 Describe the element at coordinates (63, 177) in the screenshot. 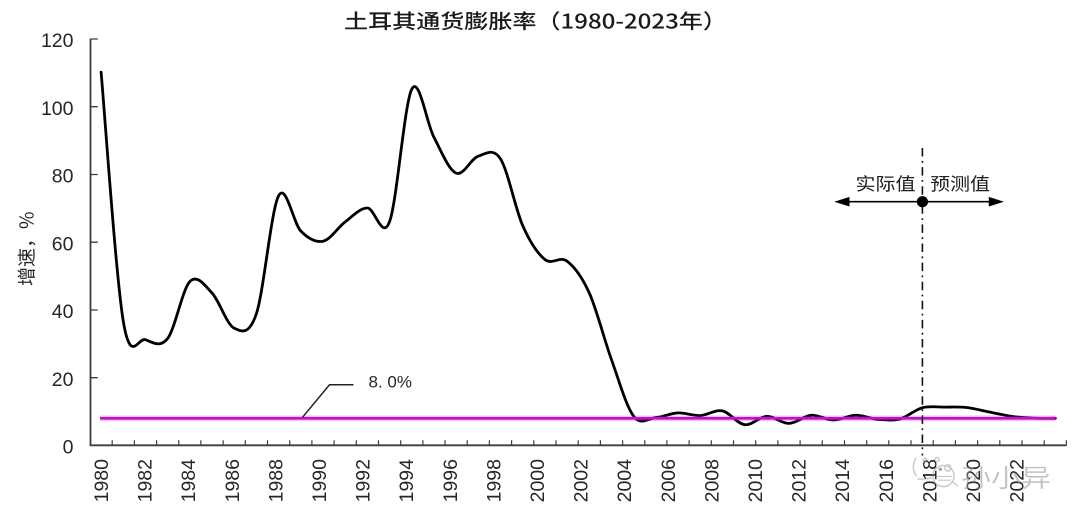

I see `svg-text: 80` at that location.